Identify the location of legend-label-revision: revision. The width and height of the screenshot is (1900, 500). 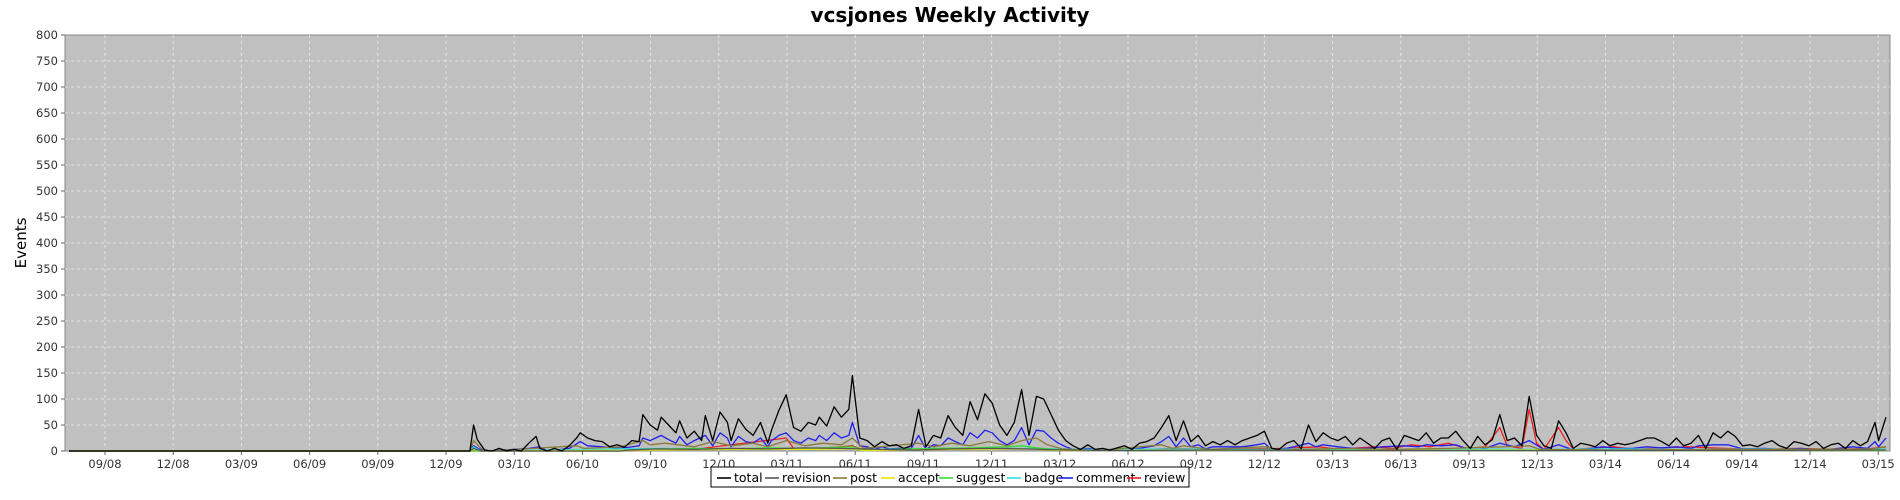
(806, 477).